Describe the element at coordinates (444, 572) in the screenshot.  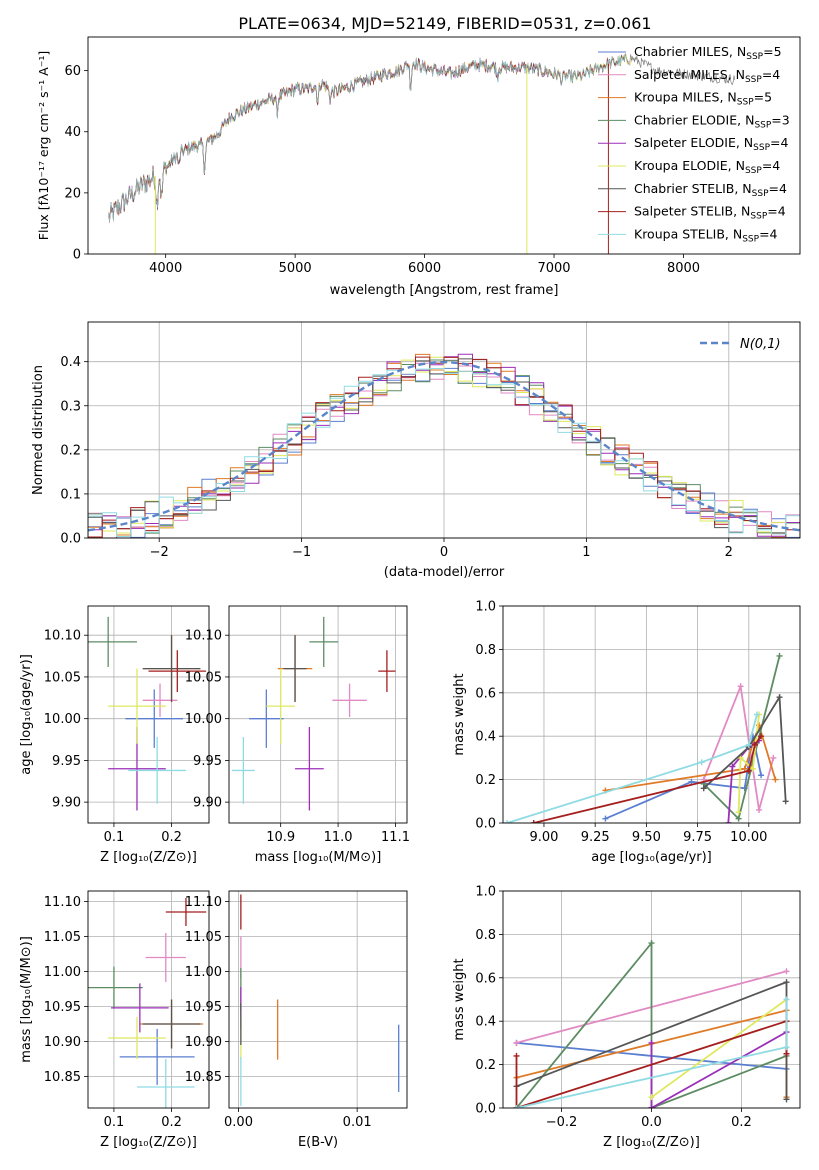
I see `x-axis-label: (data-model)/error` at that location.